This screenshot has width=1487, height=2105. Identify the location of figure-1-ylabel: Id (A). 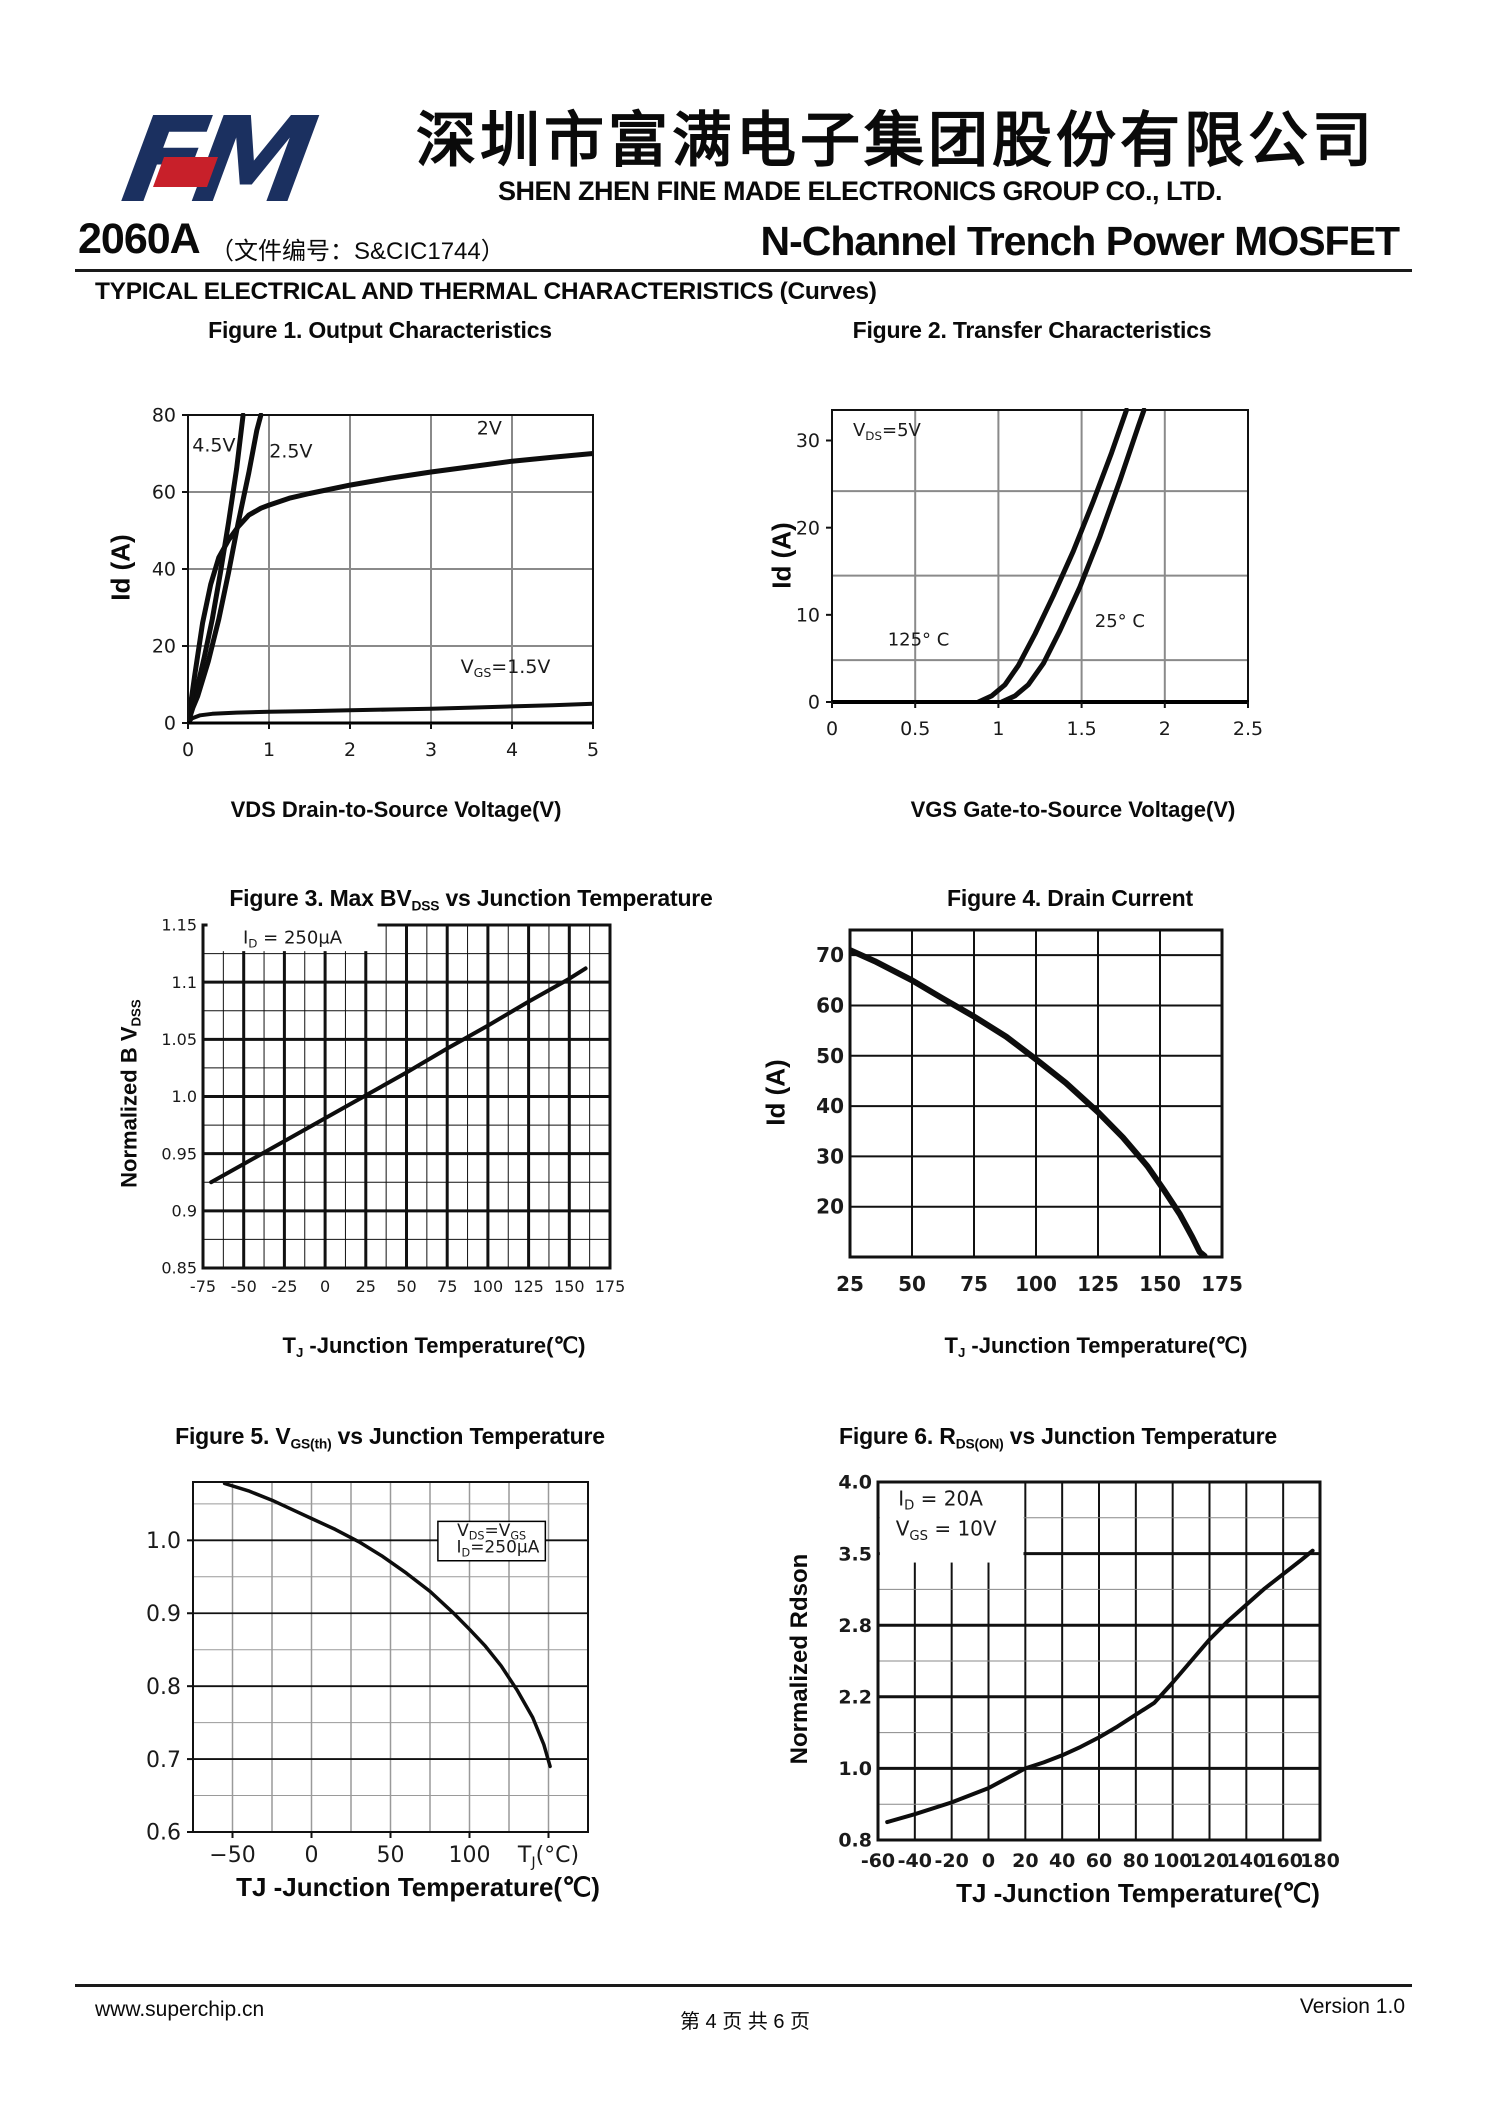
(120, 567).